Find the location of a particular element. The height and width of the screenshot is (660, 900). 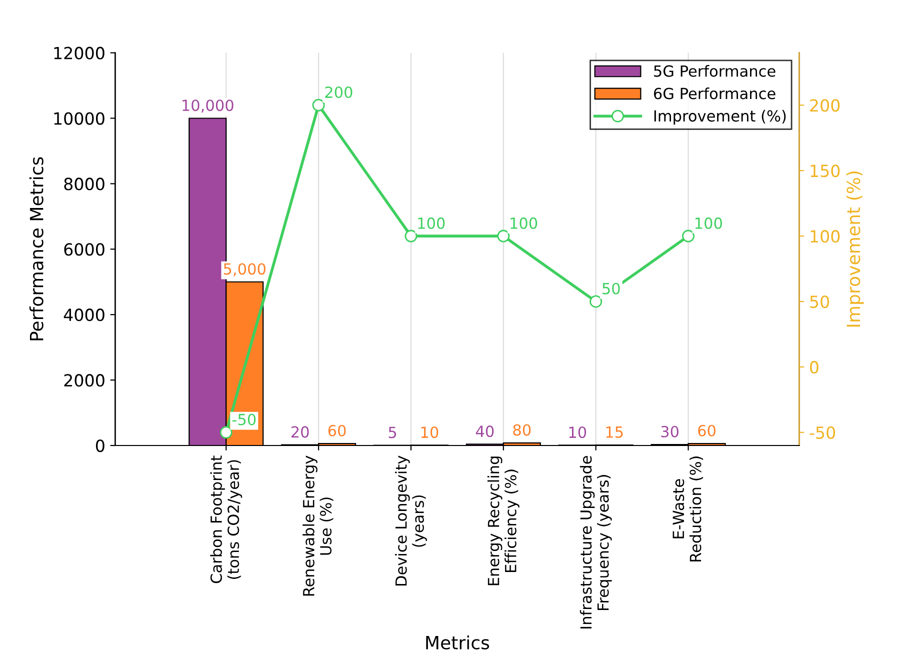

y-tick-label: 4000 is located at coordinates (84, 315).